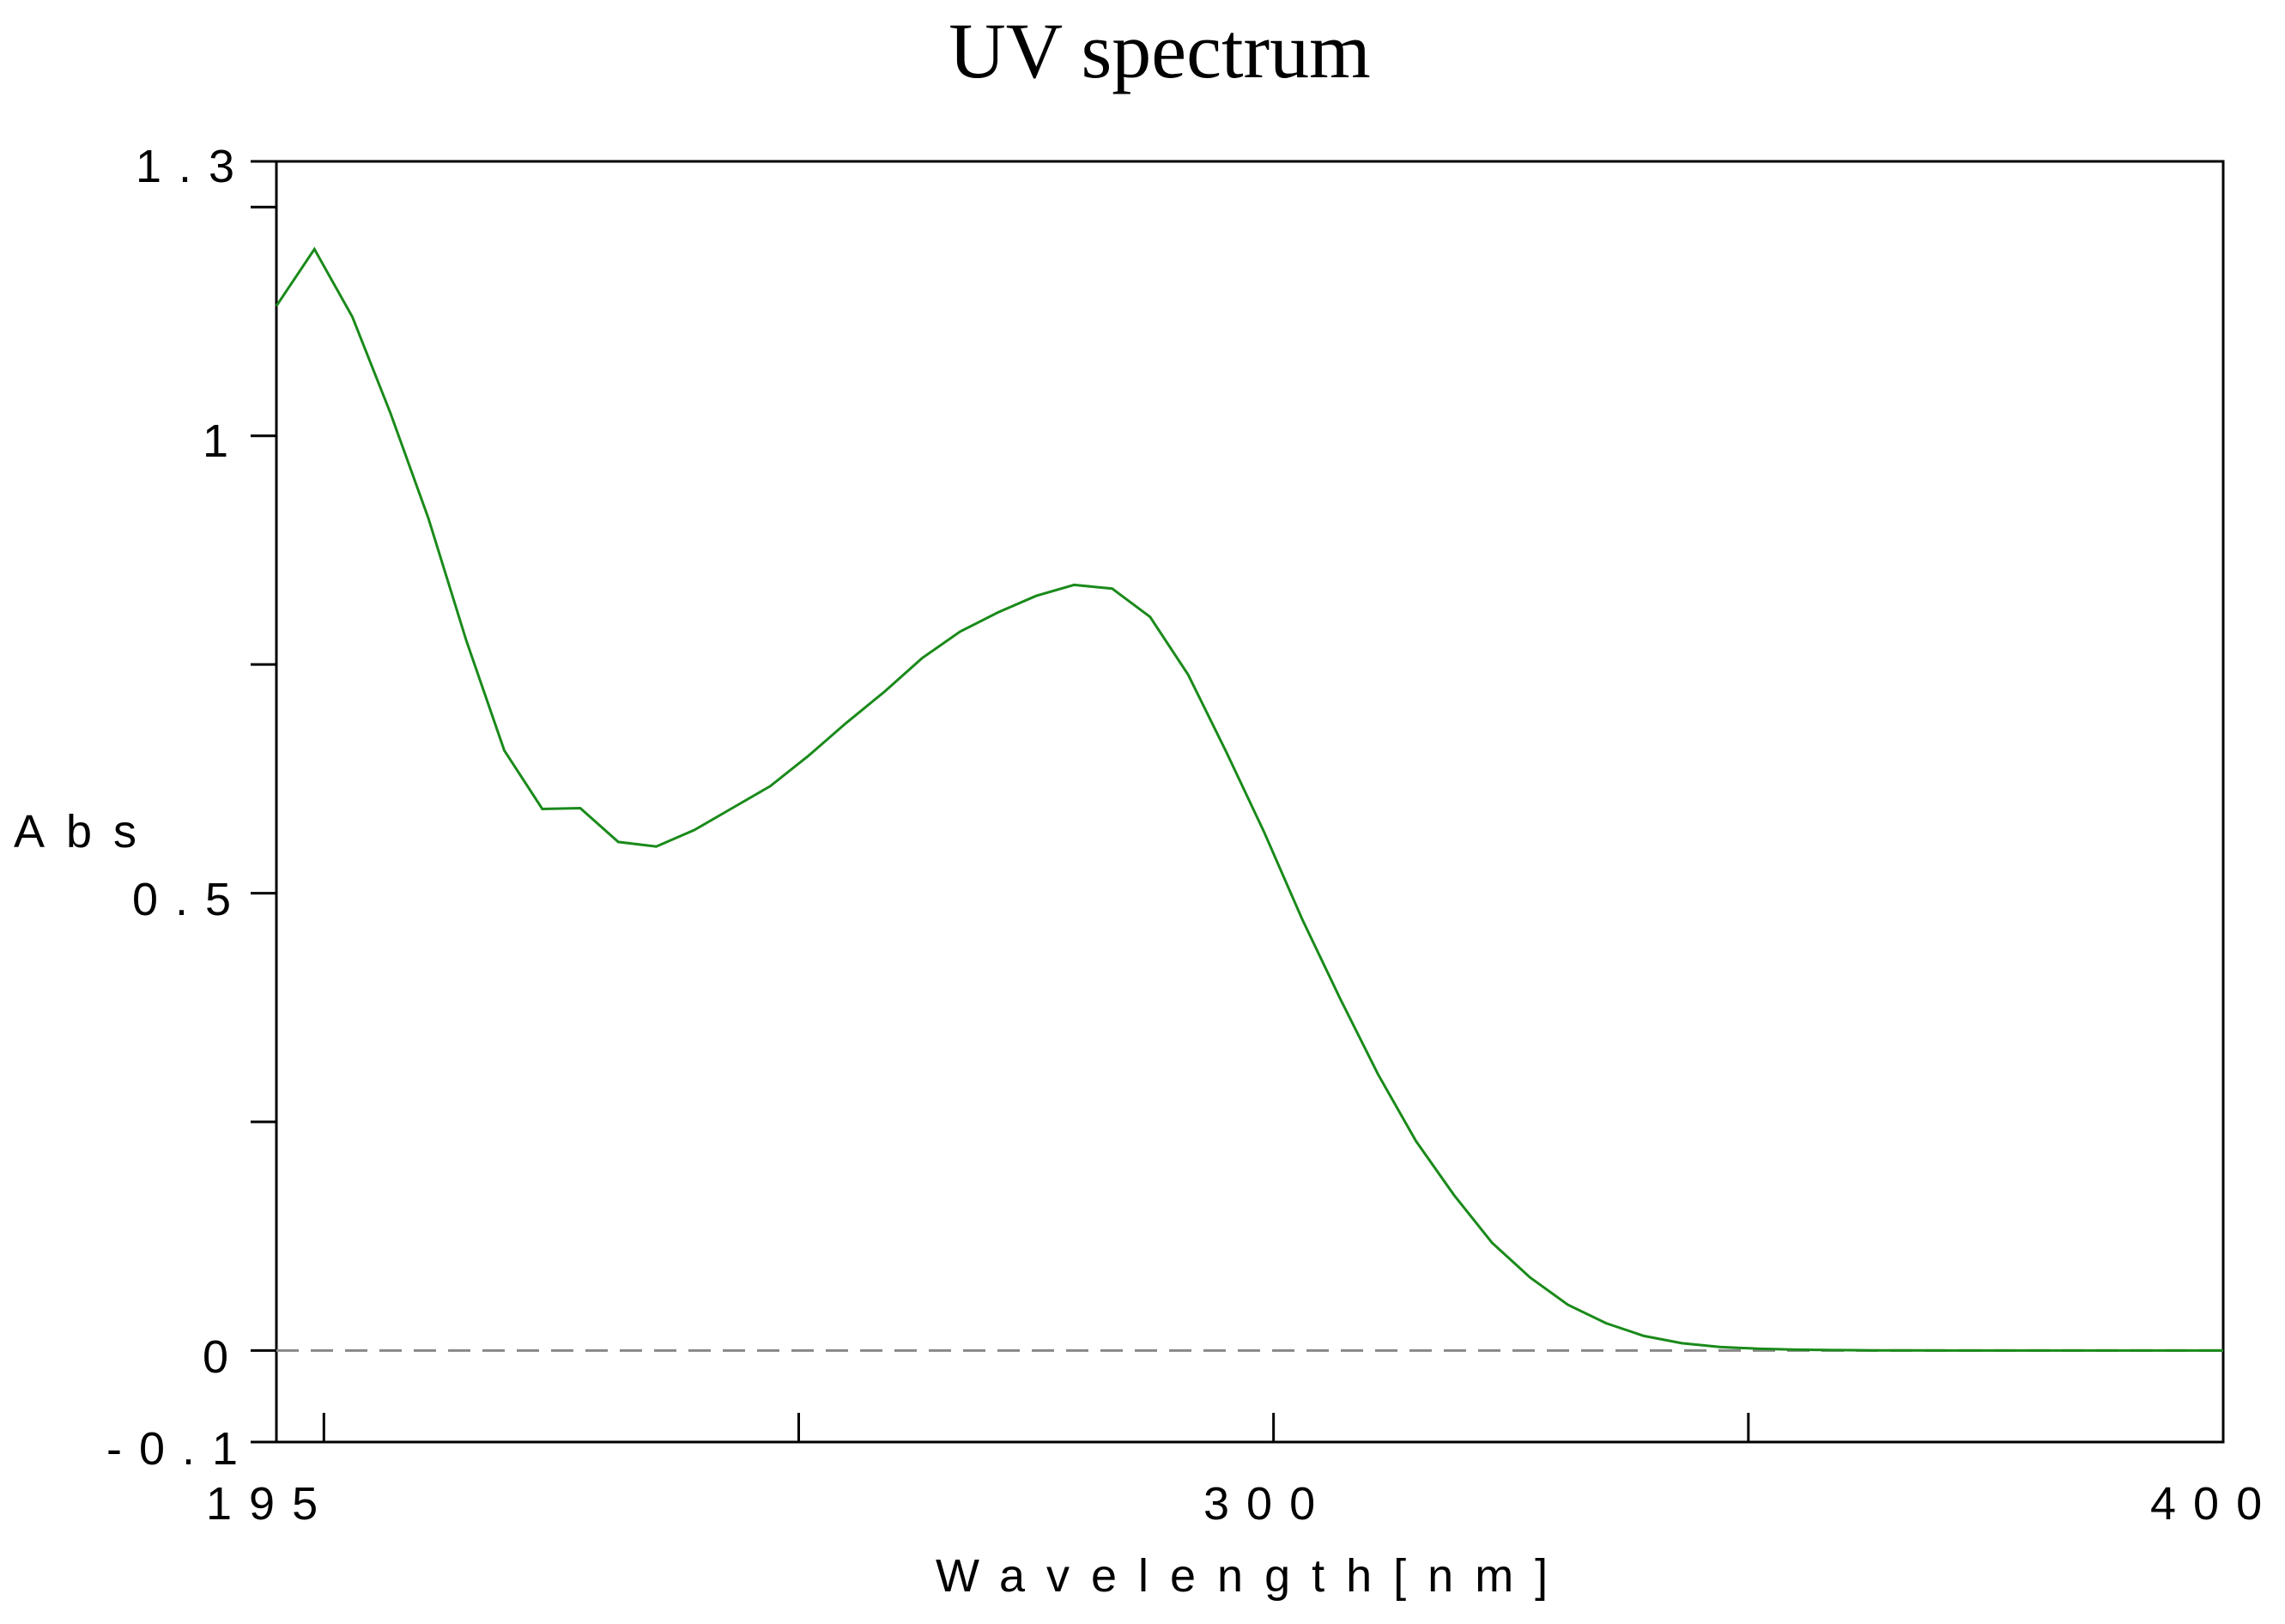 This screenshot has width=2285, height=1624. Describe the element at coordinates (1159, 50) in the screenshot. I see `chart-title: UV spectrum` at that location.